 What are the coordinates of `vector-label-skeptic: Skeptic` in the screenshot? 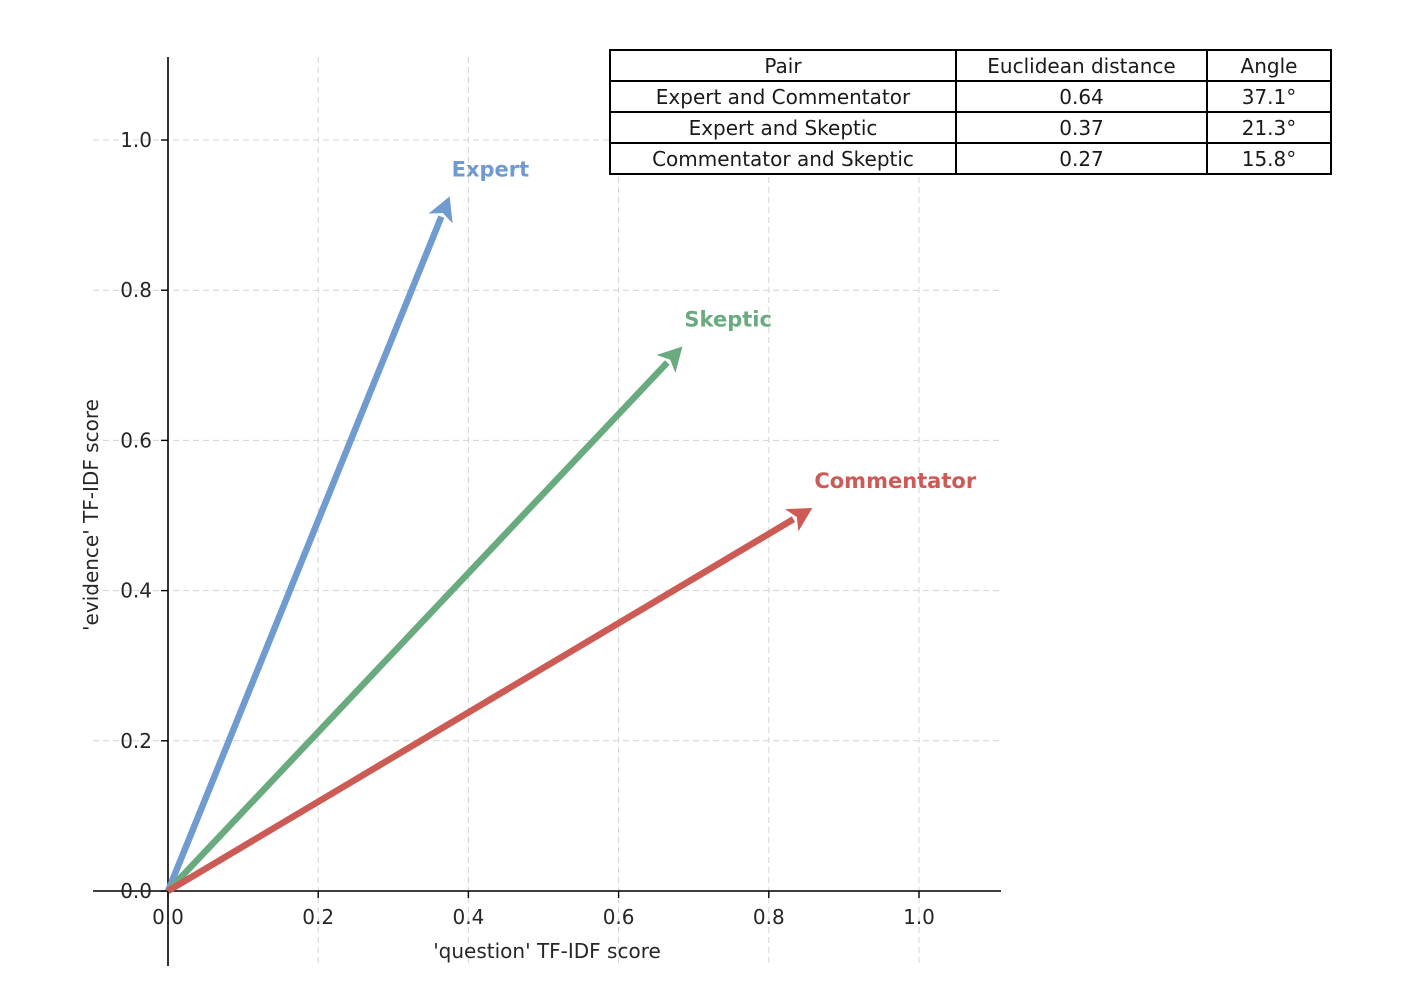 It's located at (728, 320).